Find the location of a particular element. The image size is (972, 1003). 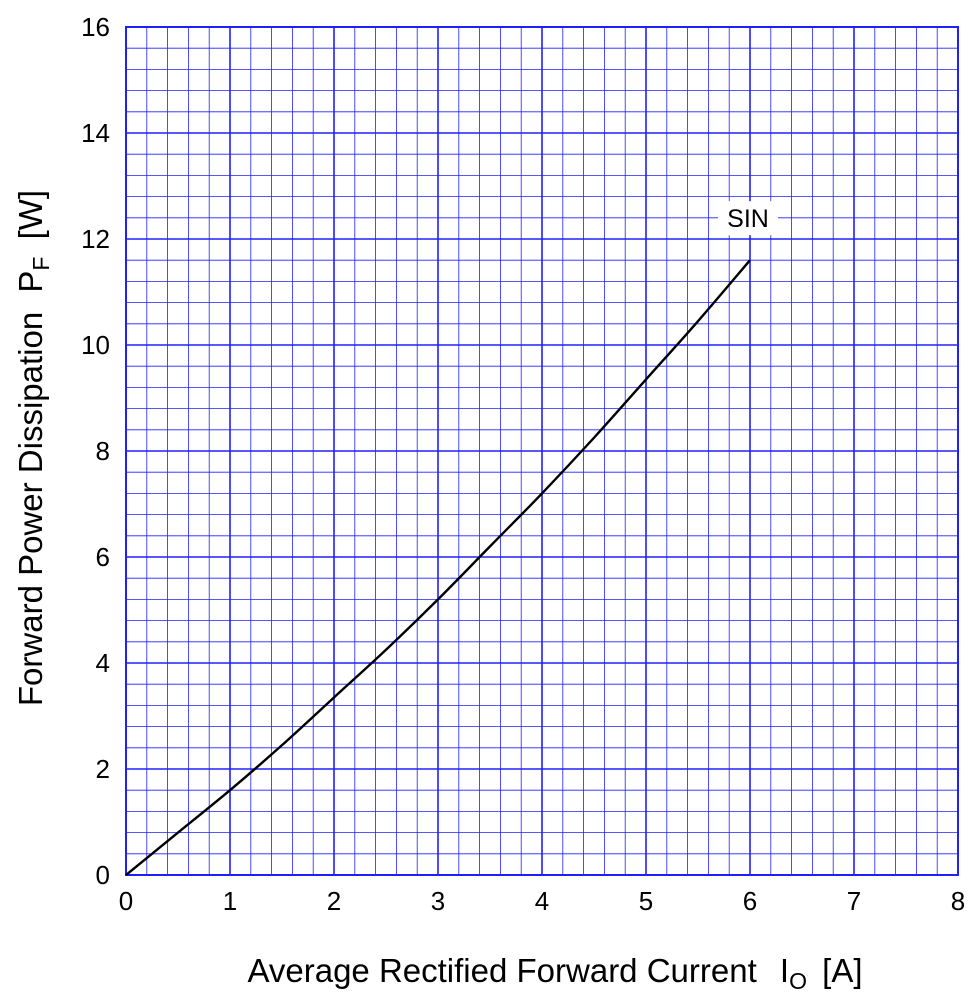

y-tick-label: 0 is located at coordinates (103, 875).